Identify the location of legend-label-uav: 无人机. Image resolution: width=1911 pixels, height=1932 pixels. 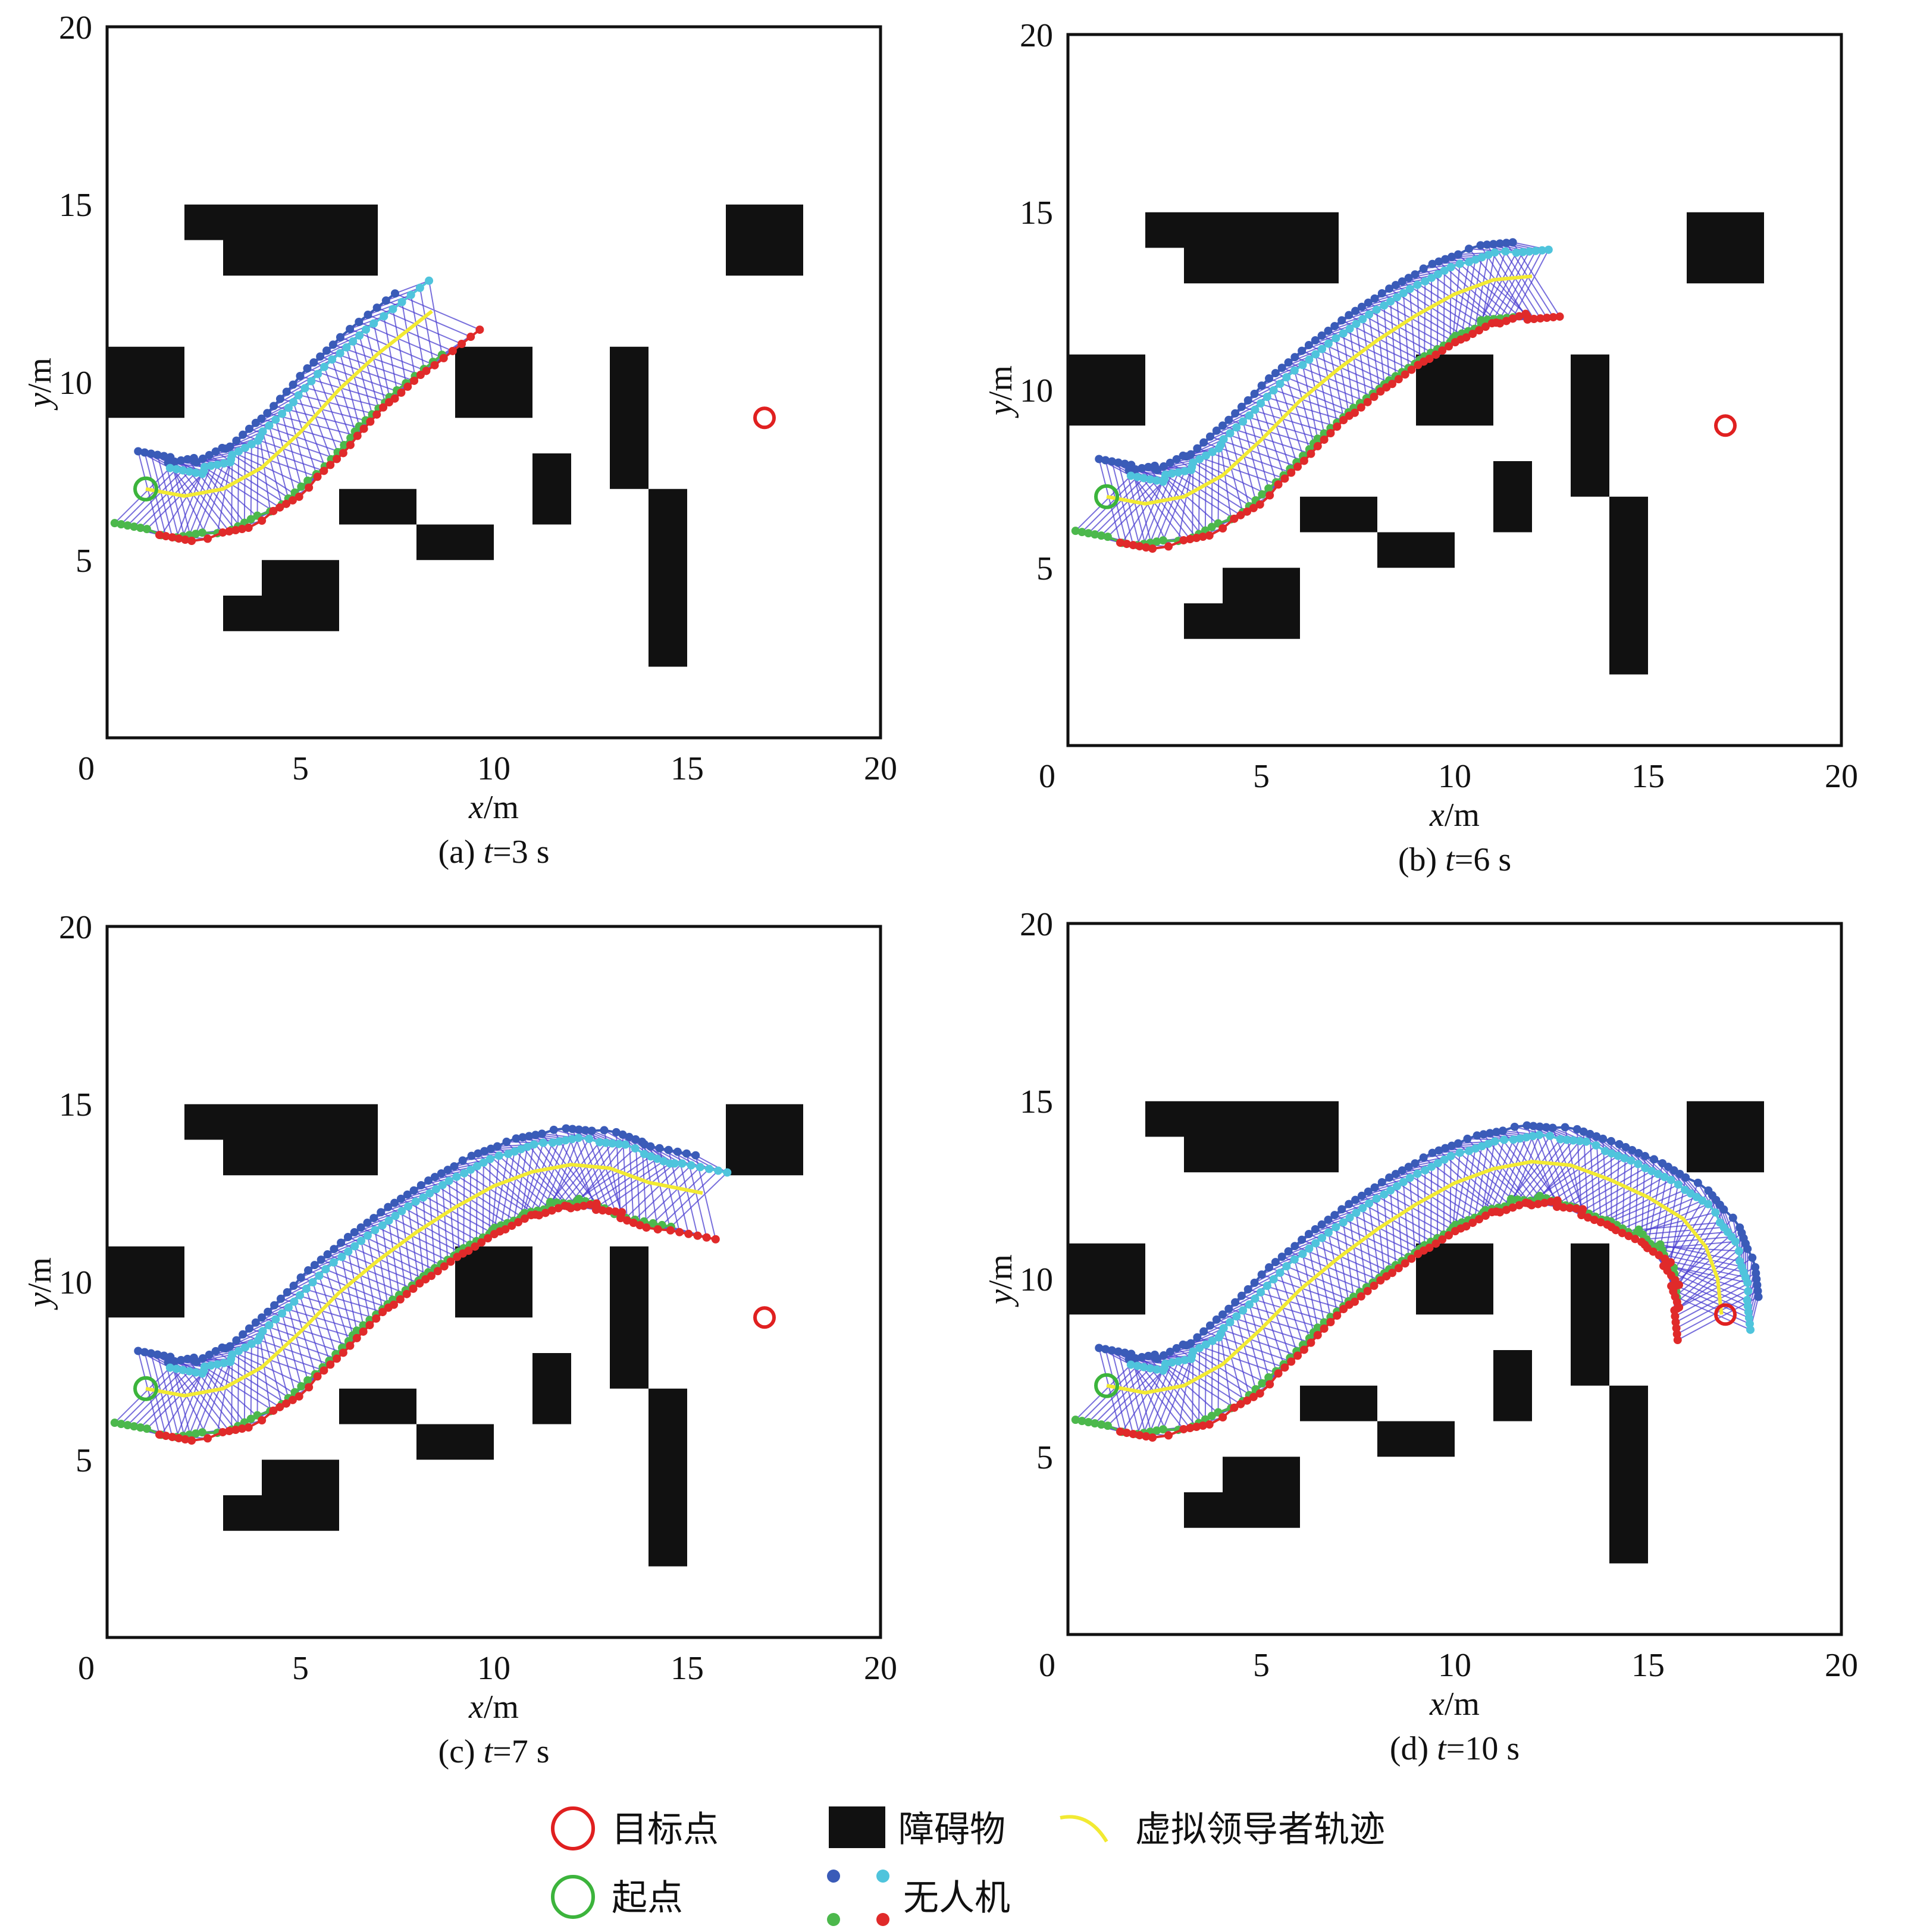
(956, 1898).